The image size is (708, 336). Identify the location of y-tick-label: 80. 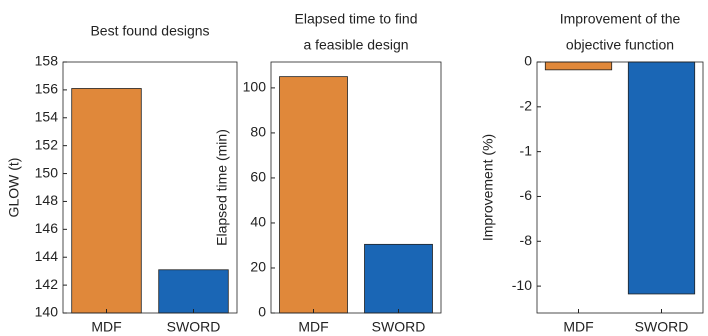
(258, 132).